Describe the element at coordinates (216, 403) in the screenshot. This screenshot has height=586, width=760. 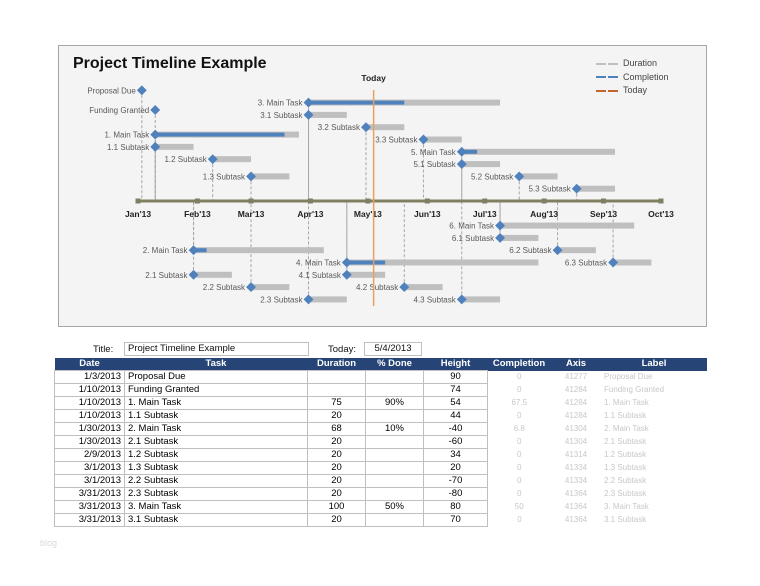
I see `table-cell: 1. Main Task` at that location.